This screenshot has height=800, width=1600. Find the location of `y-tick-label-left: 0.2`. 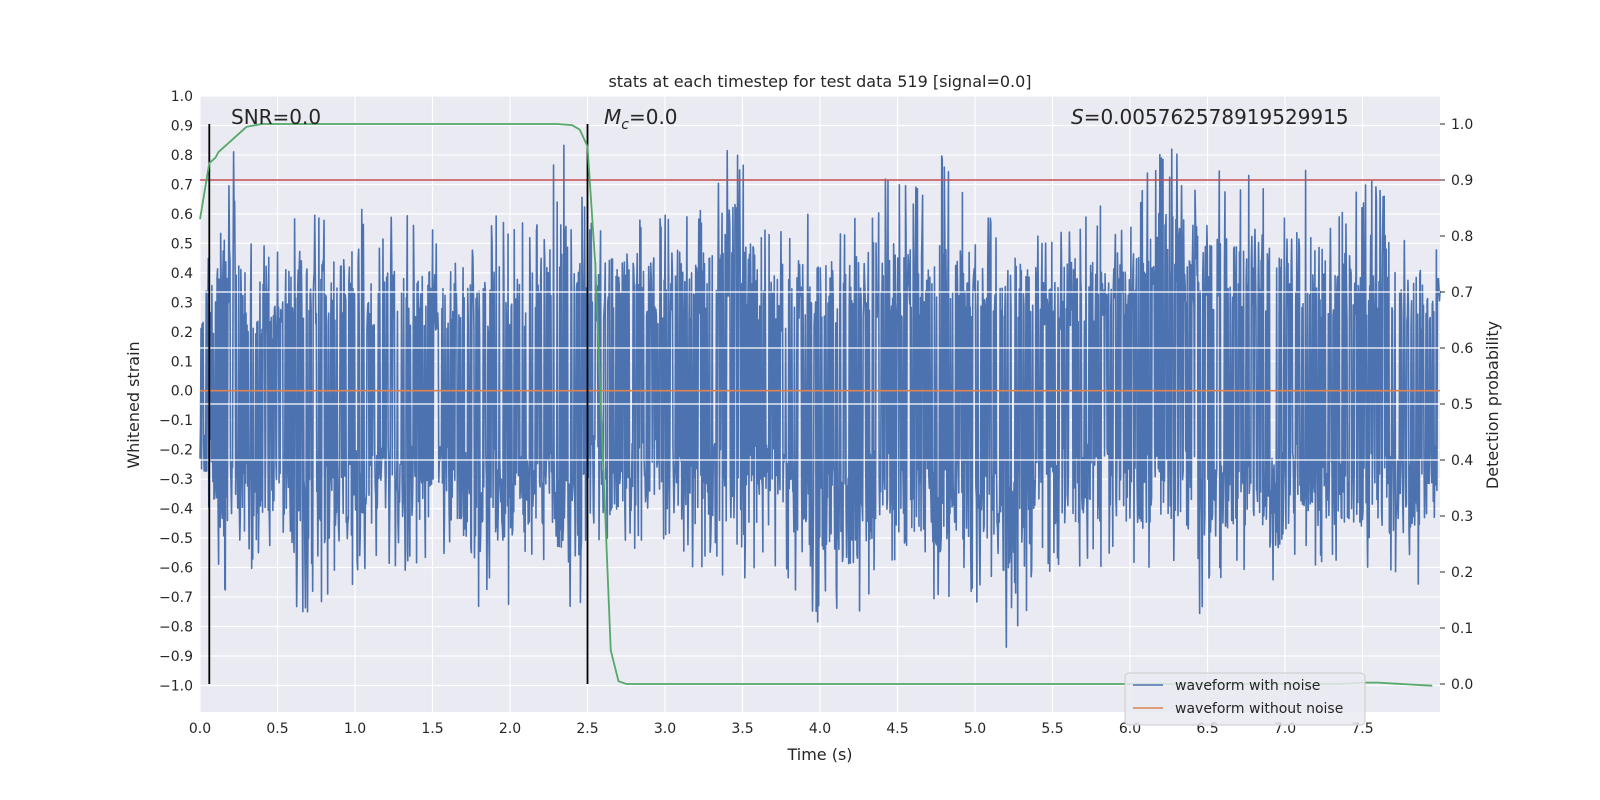

y-tick-label-left: 0.2 is located at coordinates (182, 333).